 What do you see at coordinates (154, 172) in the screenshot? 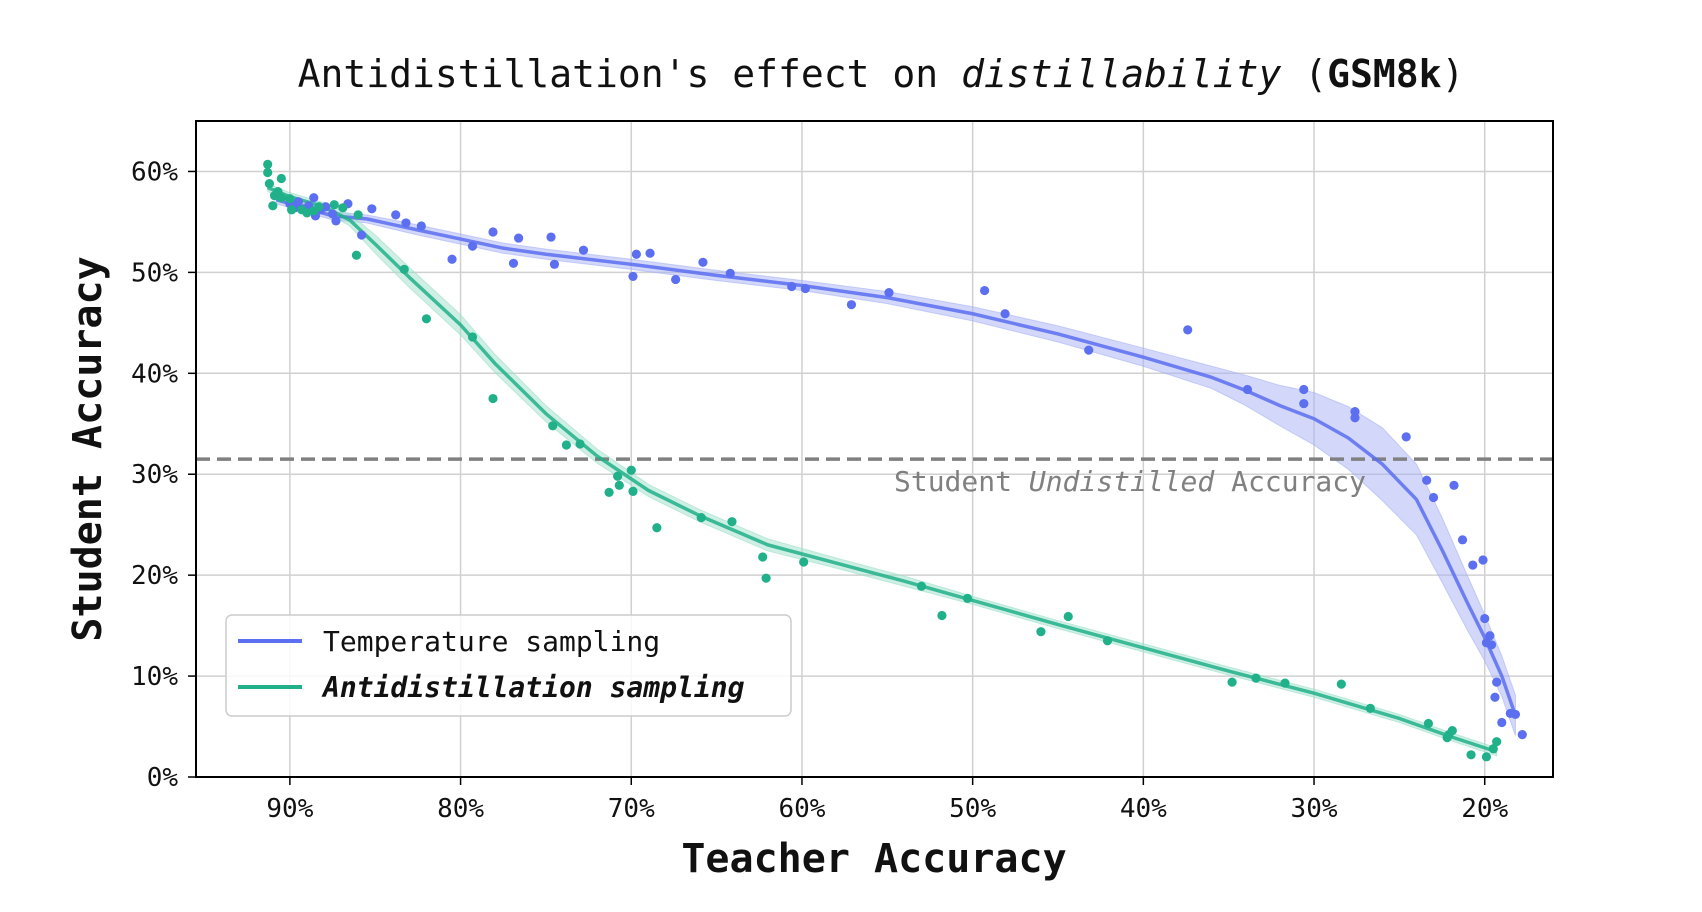
I see `y-tick-label: 60%` at bounding box center [154, 172].